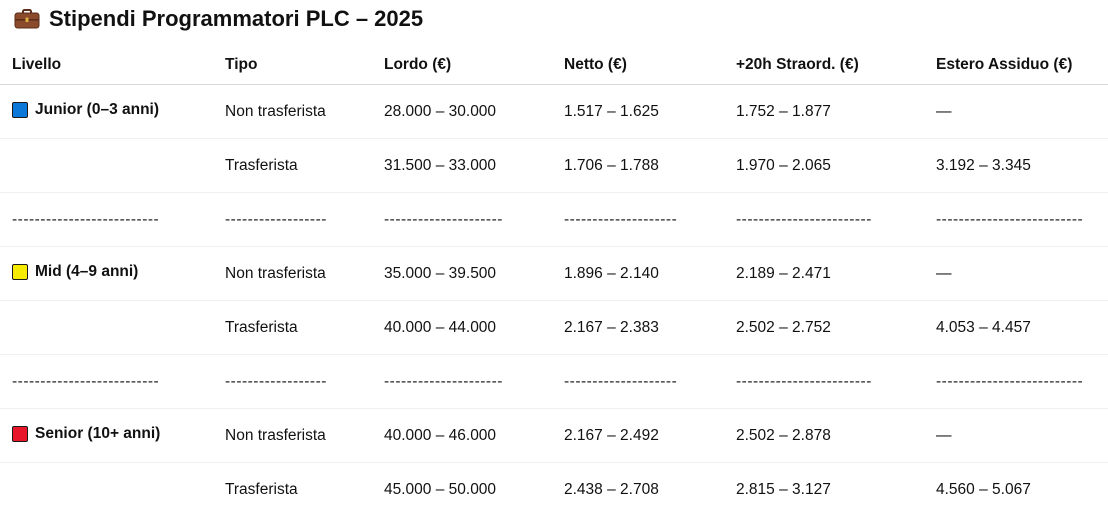  I want to click on level-cell: Junior (0–3 anni), so click(106, 111).